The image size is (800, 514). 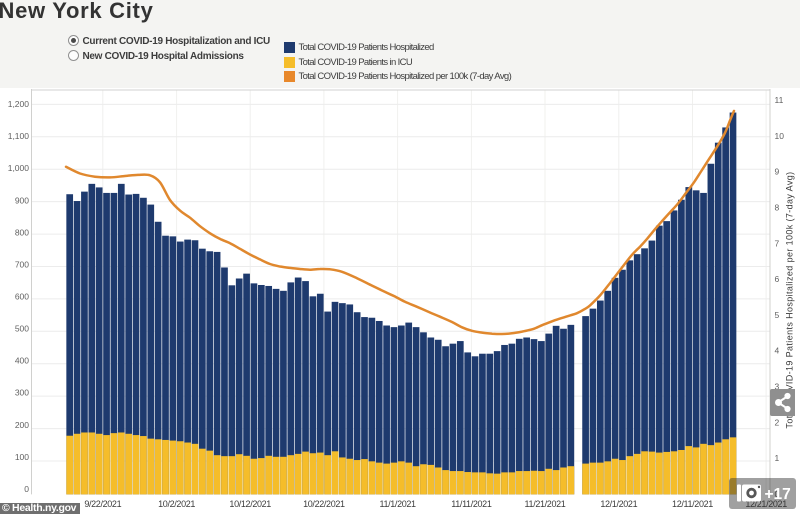 What do you see at coordinates (176, 504) in the screenshot?
I see `svg-text: 10/2/2021` at bounding box center [176, 504].